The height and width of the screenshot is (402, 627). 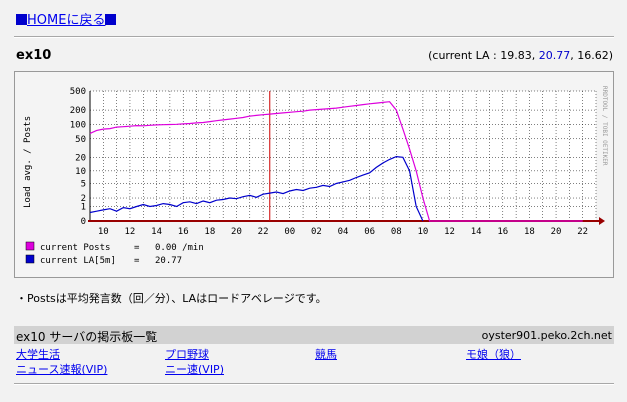 I want to click on y-tick-label: 2, so click(x=83, y=199).